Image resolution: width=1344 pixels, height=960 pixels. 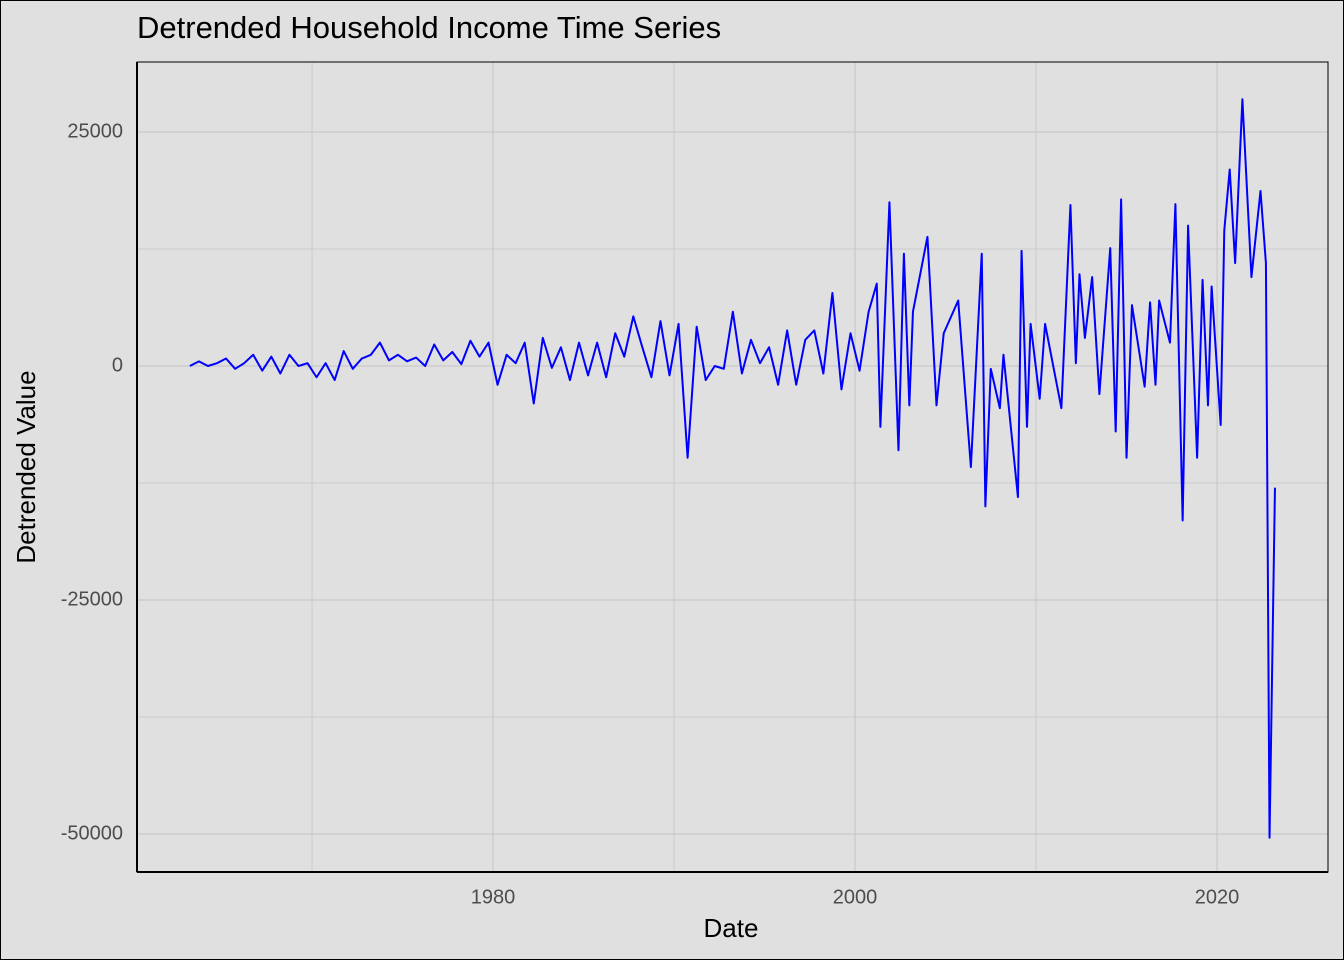 I want to click on y-tick-label: -25000, so click(x=92, y=599).